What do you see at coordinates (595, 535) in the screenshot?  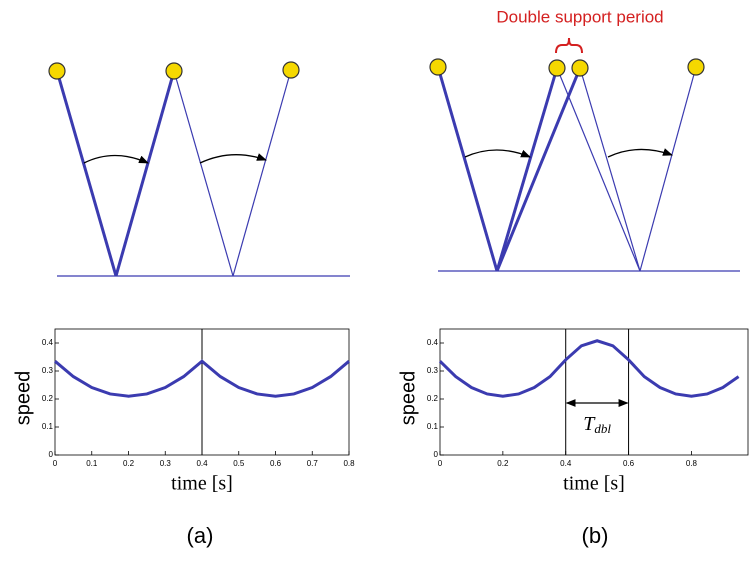 I see `panel-label: (b)` at bounding box center [595, 535].